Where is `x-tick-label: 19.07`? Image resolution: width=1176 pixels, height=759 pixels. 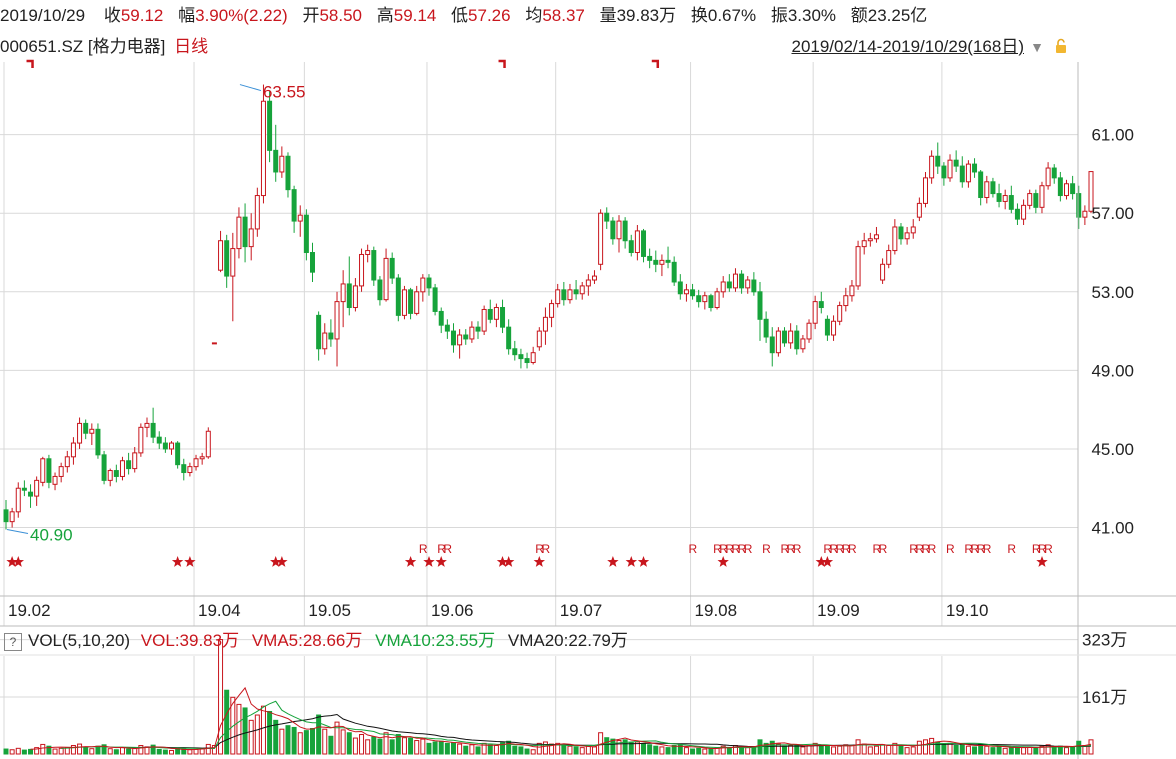
x-tick-label: 19.07 is located at coordinates (581, 610).